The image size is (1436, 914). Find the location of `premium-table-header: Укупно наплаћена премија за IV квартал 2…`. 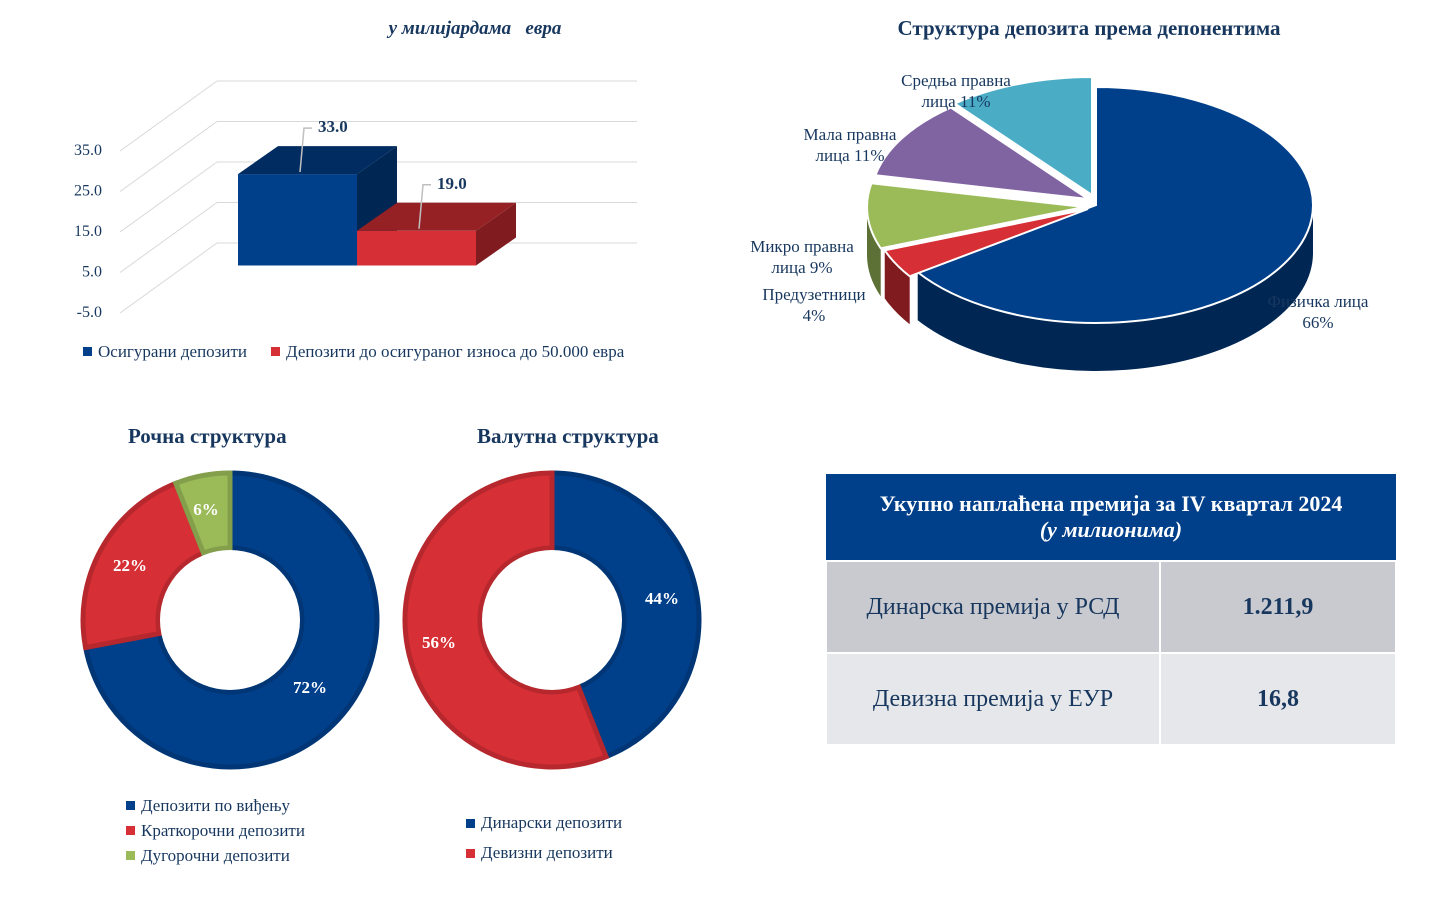

premium-table-header: Укупно наплаћена премија за IV квартал 2… is located at coordinates (1111, 517).